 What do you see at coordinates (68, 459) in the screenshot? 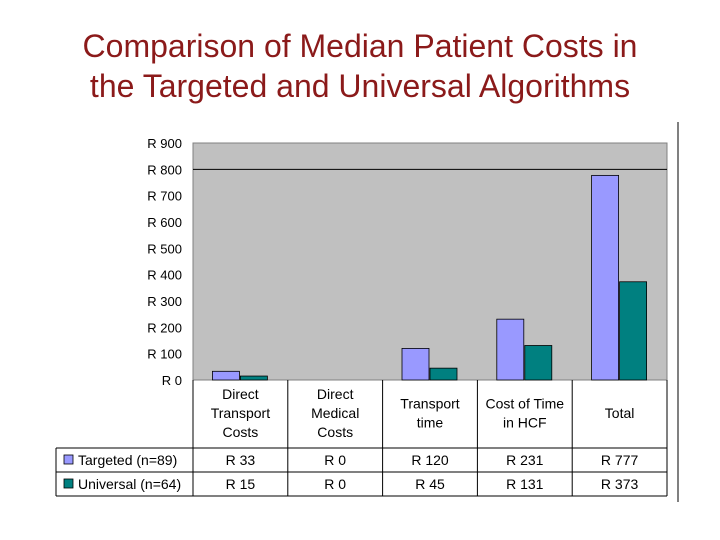
I see `legend-swatch-targeted` at bounding box center [68, 459].